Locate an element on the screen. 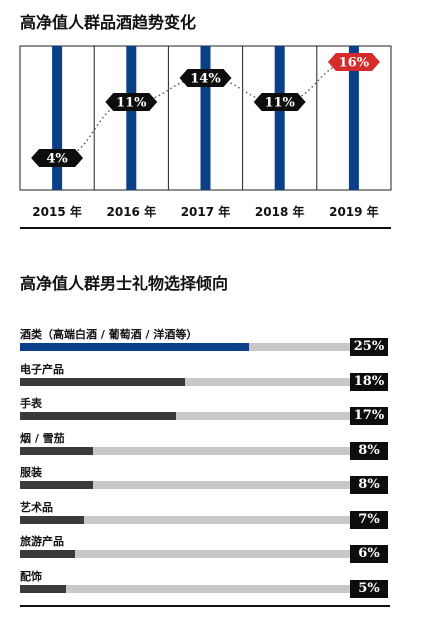 The image size is (423, 633). value-label: 14% is located at coordinates (205, 79).